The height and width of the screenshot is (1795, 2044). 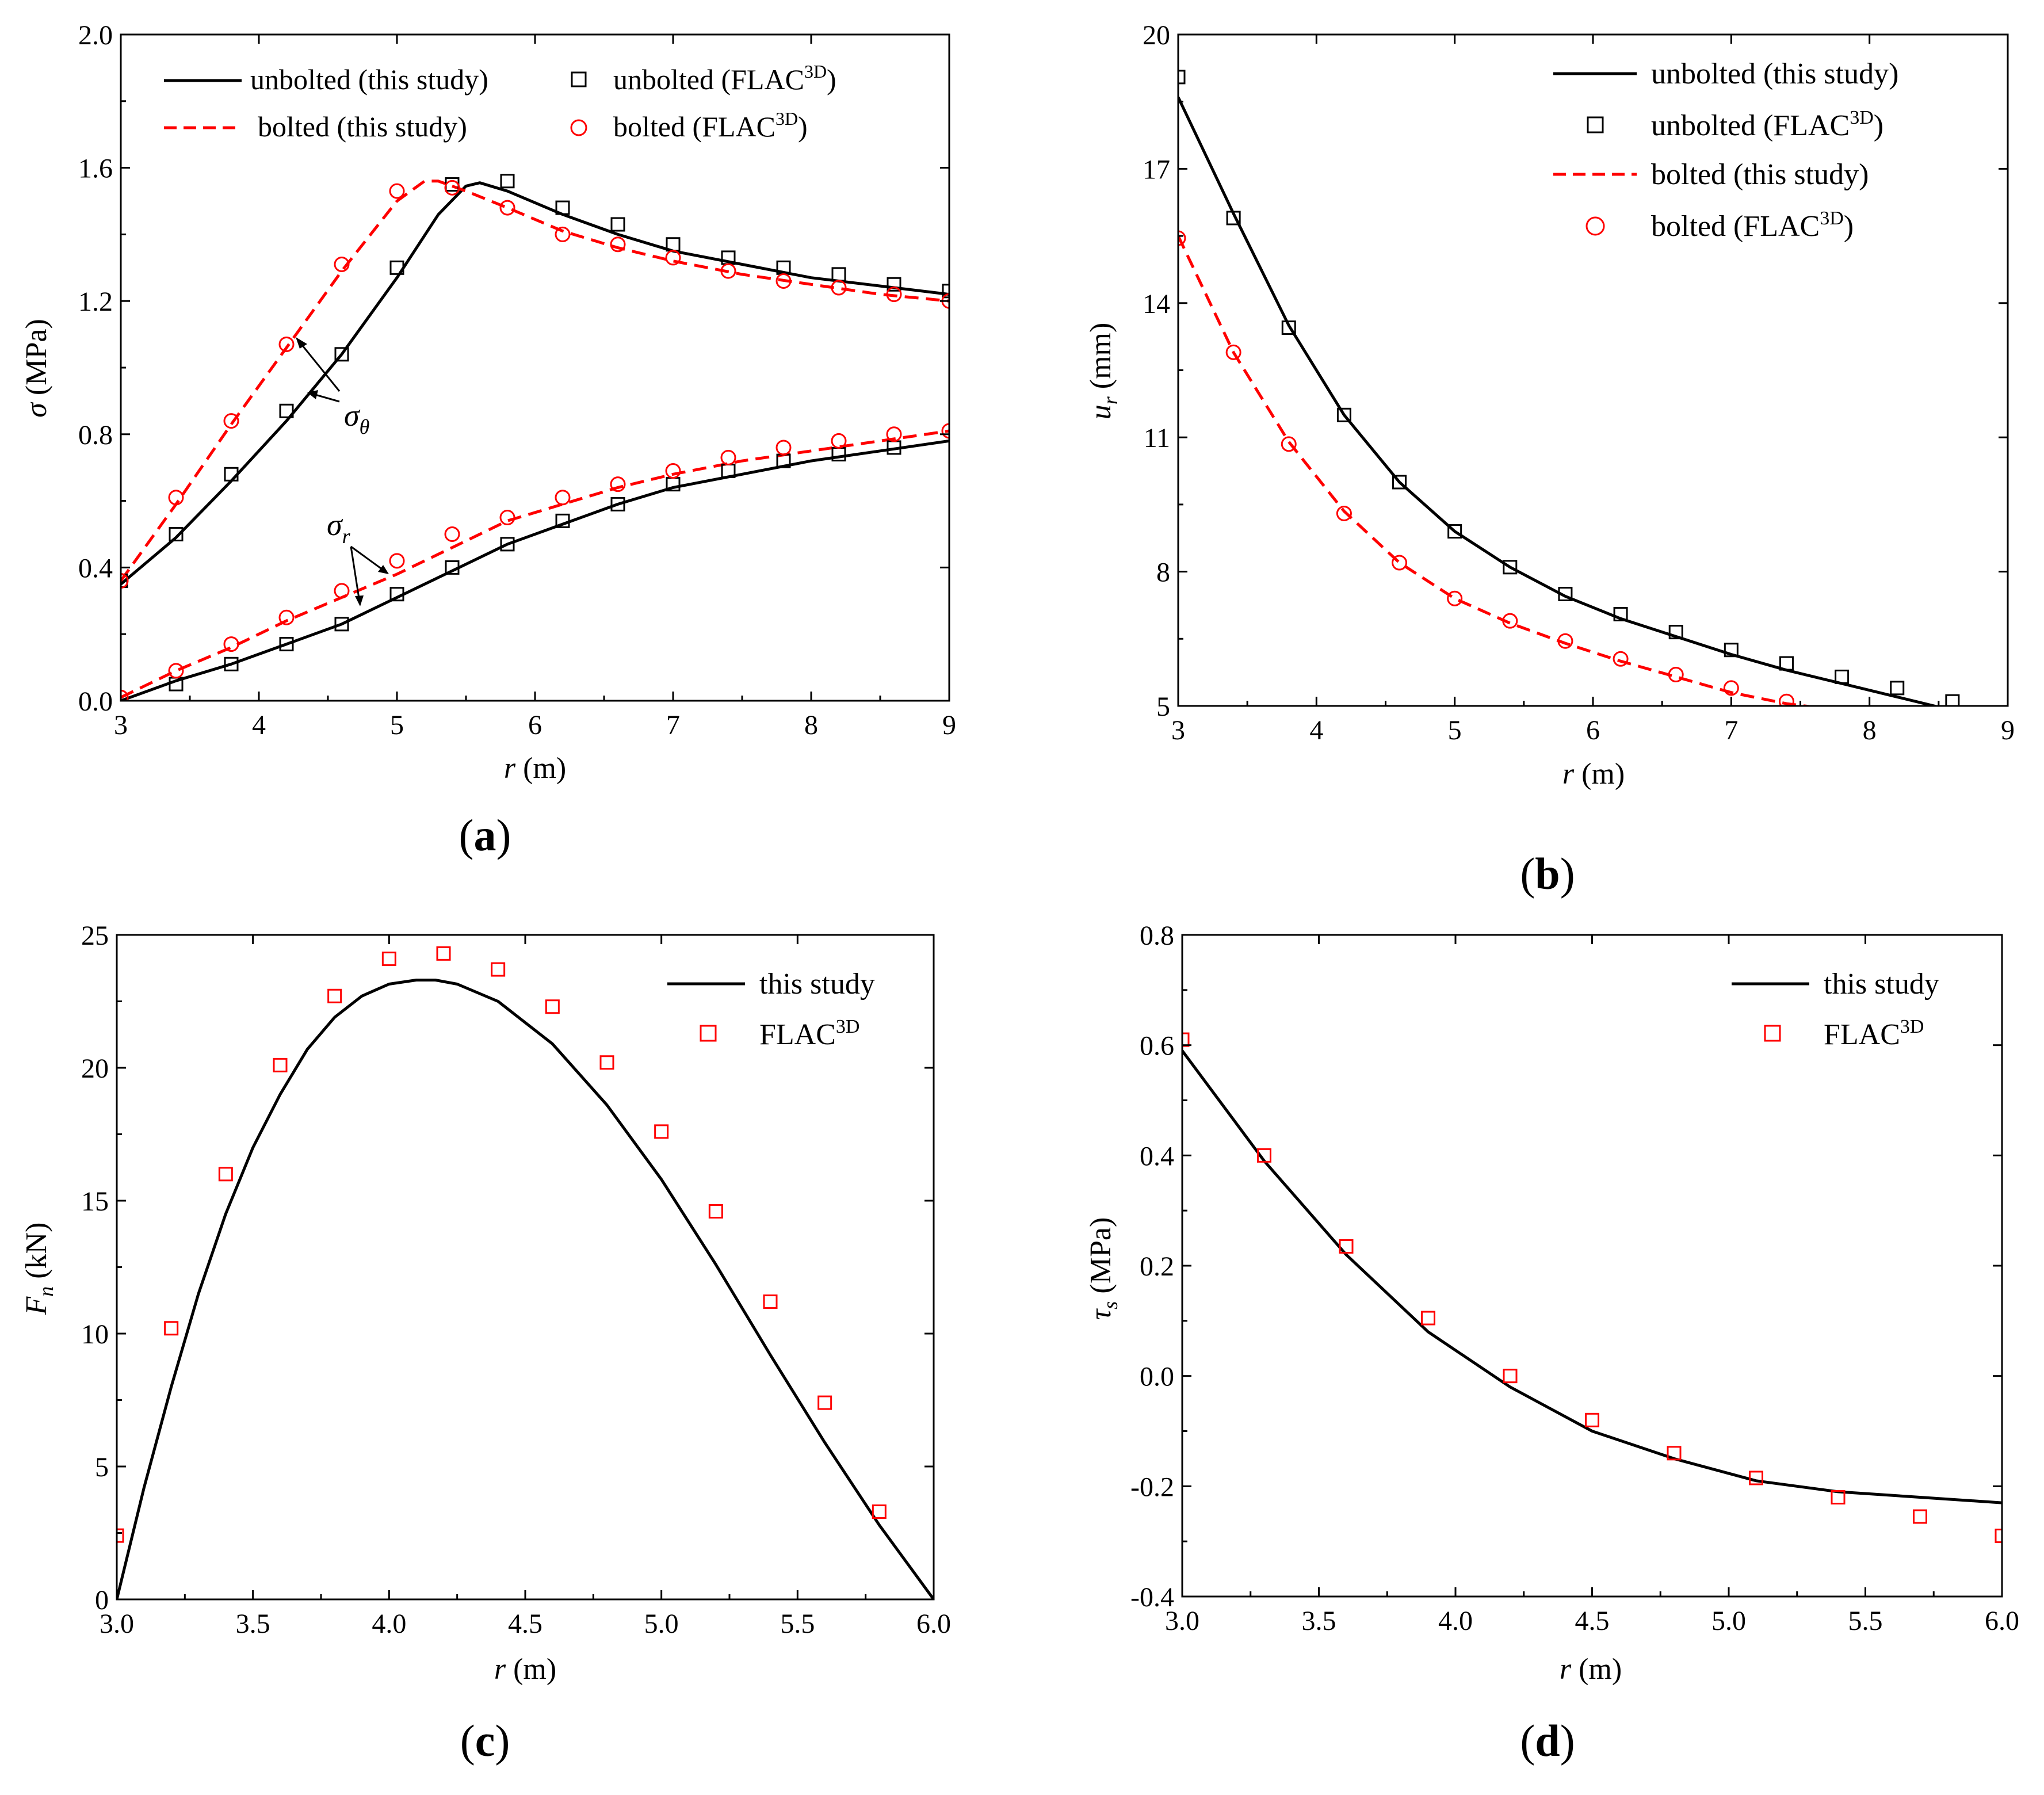 I want to click on panel-b-x-tick-label: 4, so click(x=1316, y=730).